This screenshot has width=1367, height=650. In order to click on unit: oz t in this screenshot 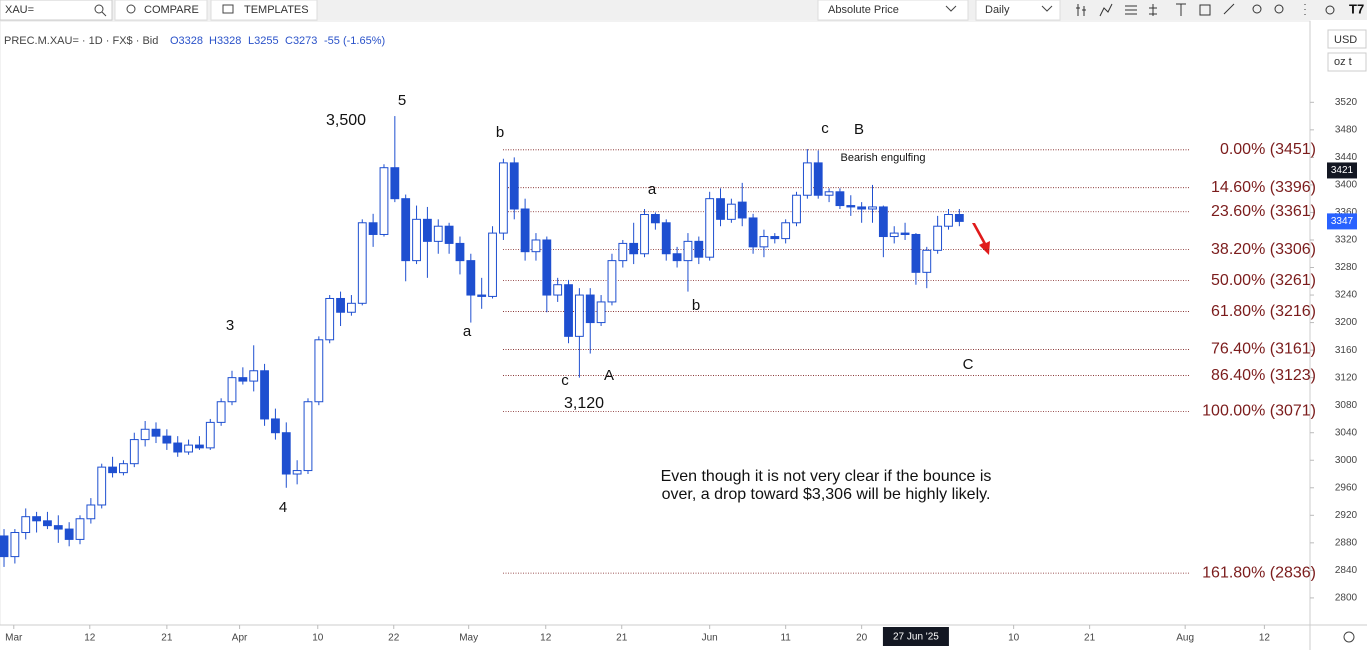, I will do `click(1343, 62)`.